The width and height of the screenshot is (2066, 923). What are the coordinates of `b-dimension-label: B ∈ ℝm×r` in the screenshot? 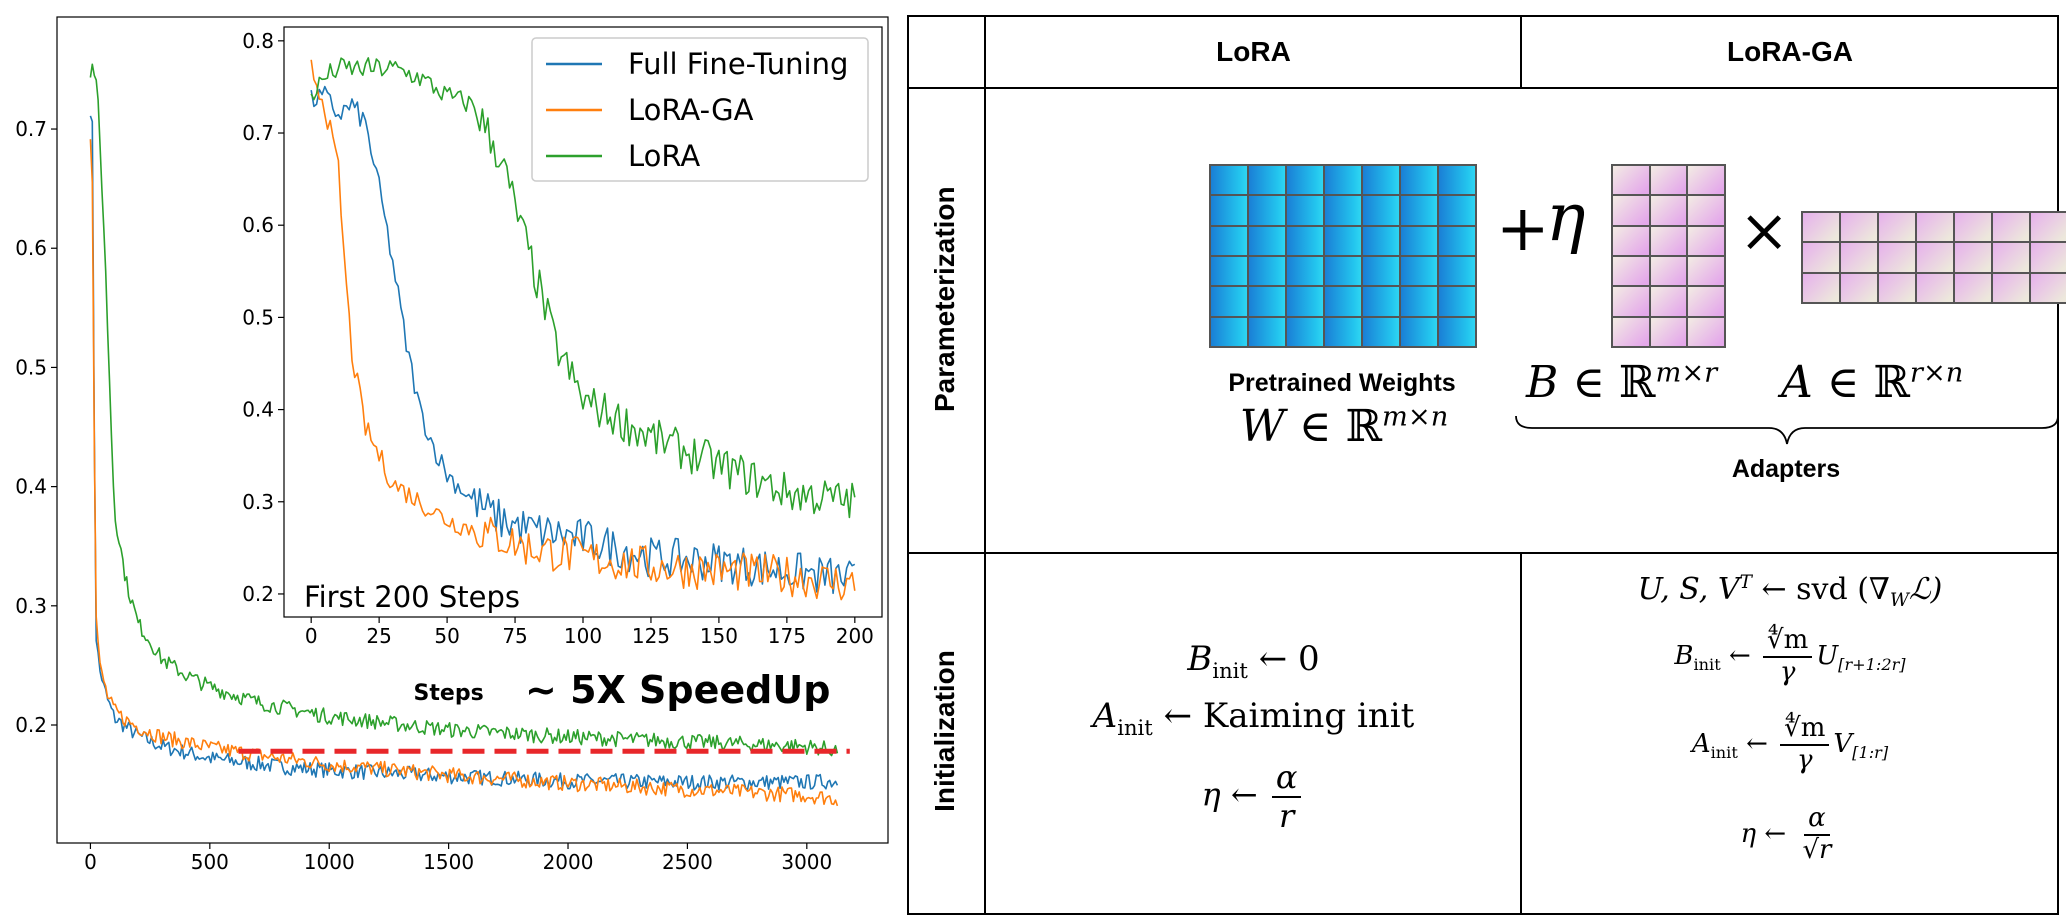 It's located at (1621, 382).